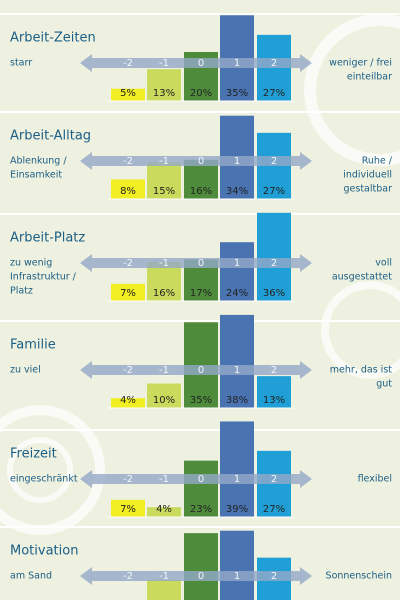  Describe the element at coordinates (50, 136) in the screenshot. I see `section-title: Arbeit-Alltag` at that location.